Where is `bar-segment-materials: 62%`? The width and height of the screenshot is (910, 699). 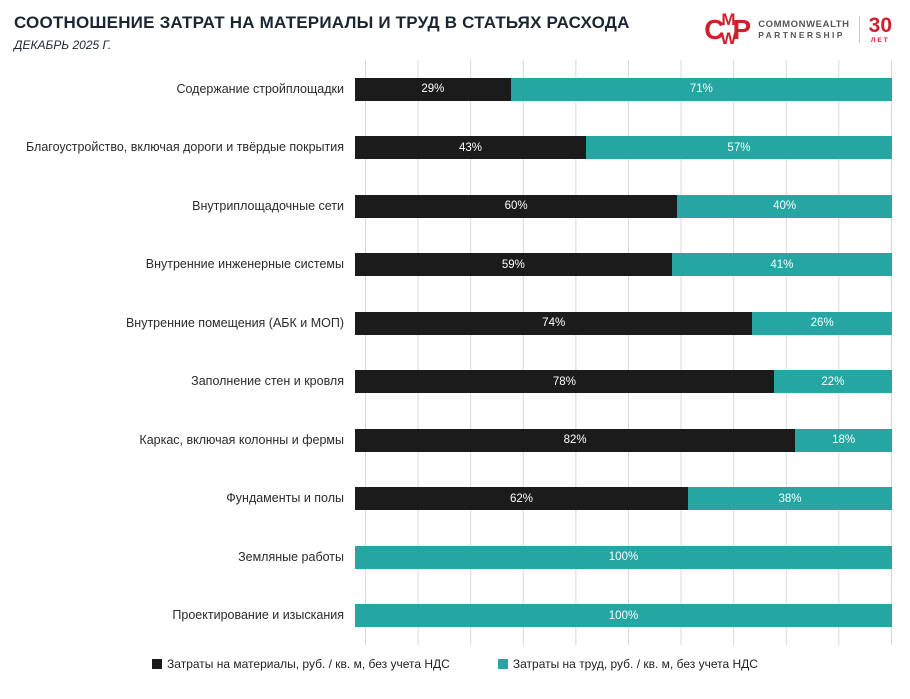
bar-segment-materials: 62% is located at coordinates (521, 499).